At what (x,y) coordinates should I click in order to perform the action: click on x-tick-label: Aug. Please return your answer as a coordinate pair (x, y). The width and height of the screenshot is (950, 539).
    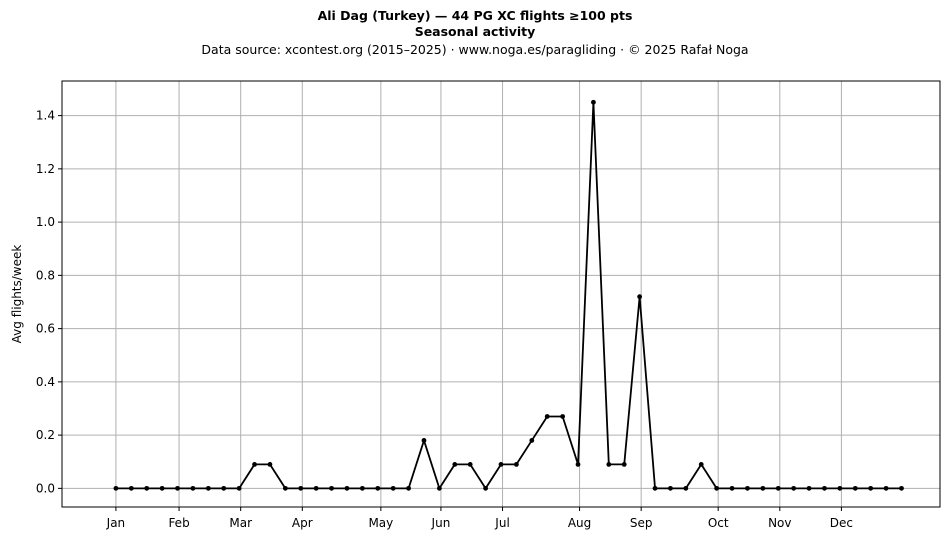
    Looking at the image, I should click on (579, 523).